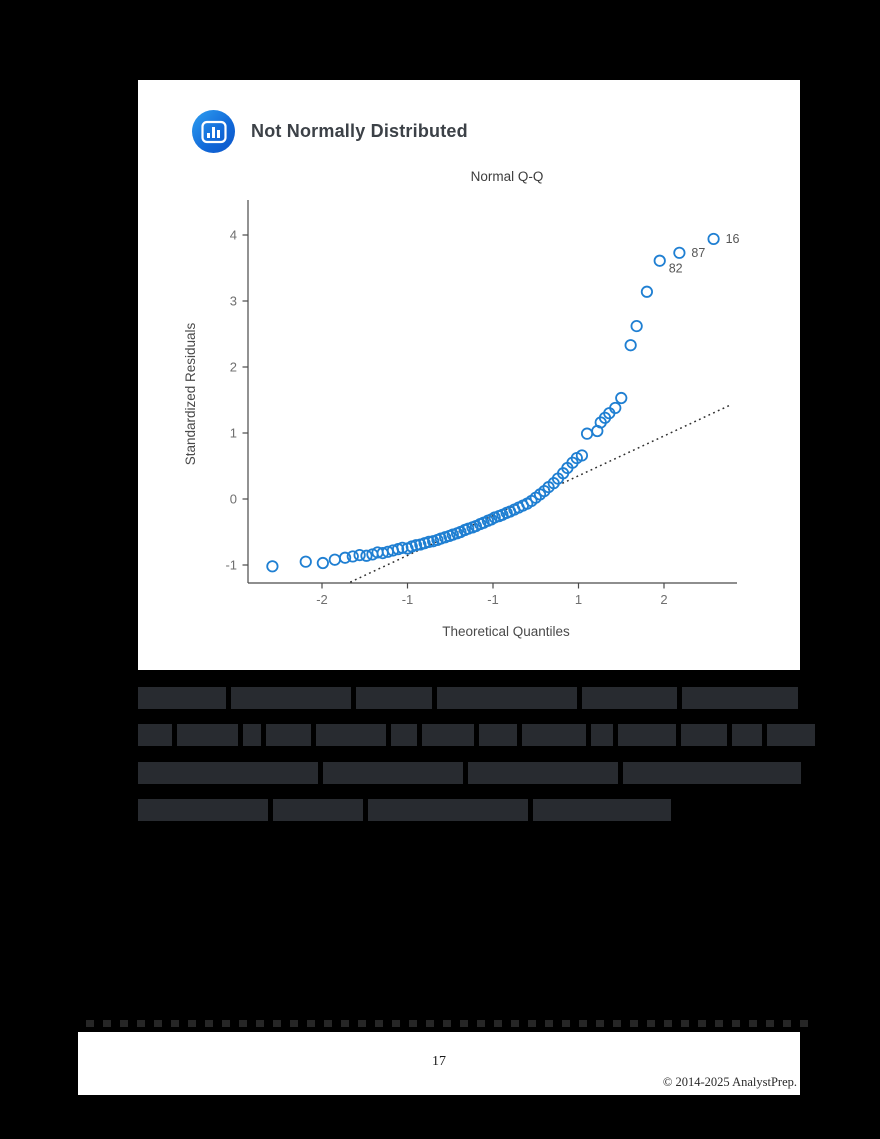 Image resolution: width=880 pixels, height=1139 pixels. What do you see at coordinates (233, 301) in the screenshot?
I see `y-tick-label: 3` at bounding box center [233, 301].